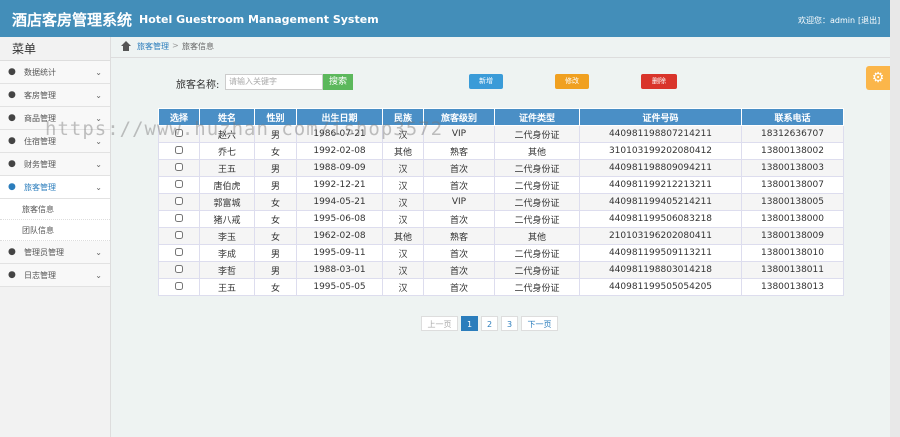  I want to click on menu-item: 客房管理 ● ⌄, so click(55, 95).